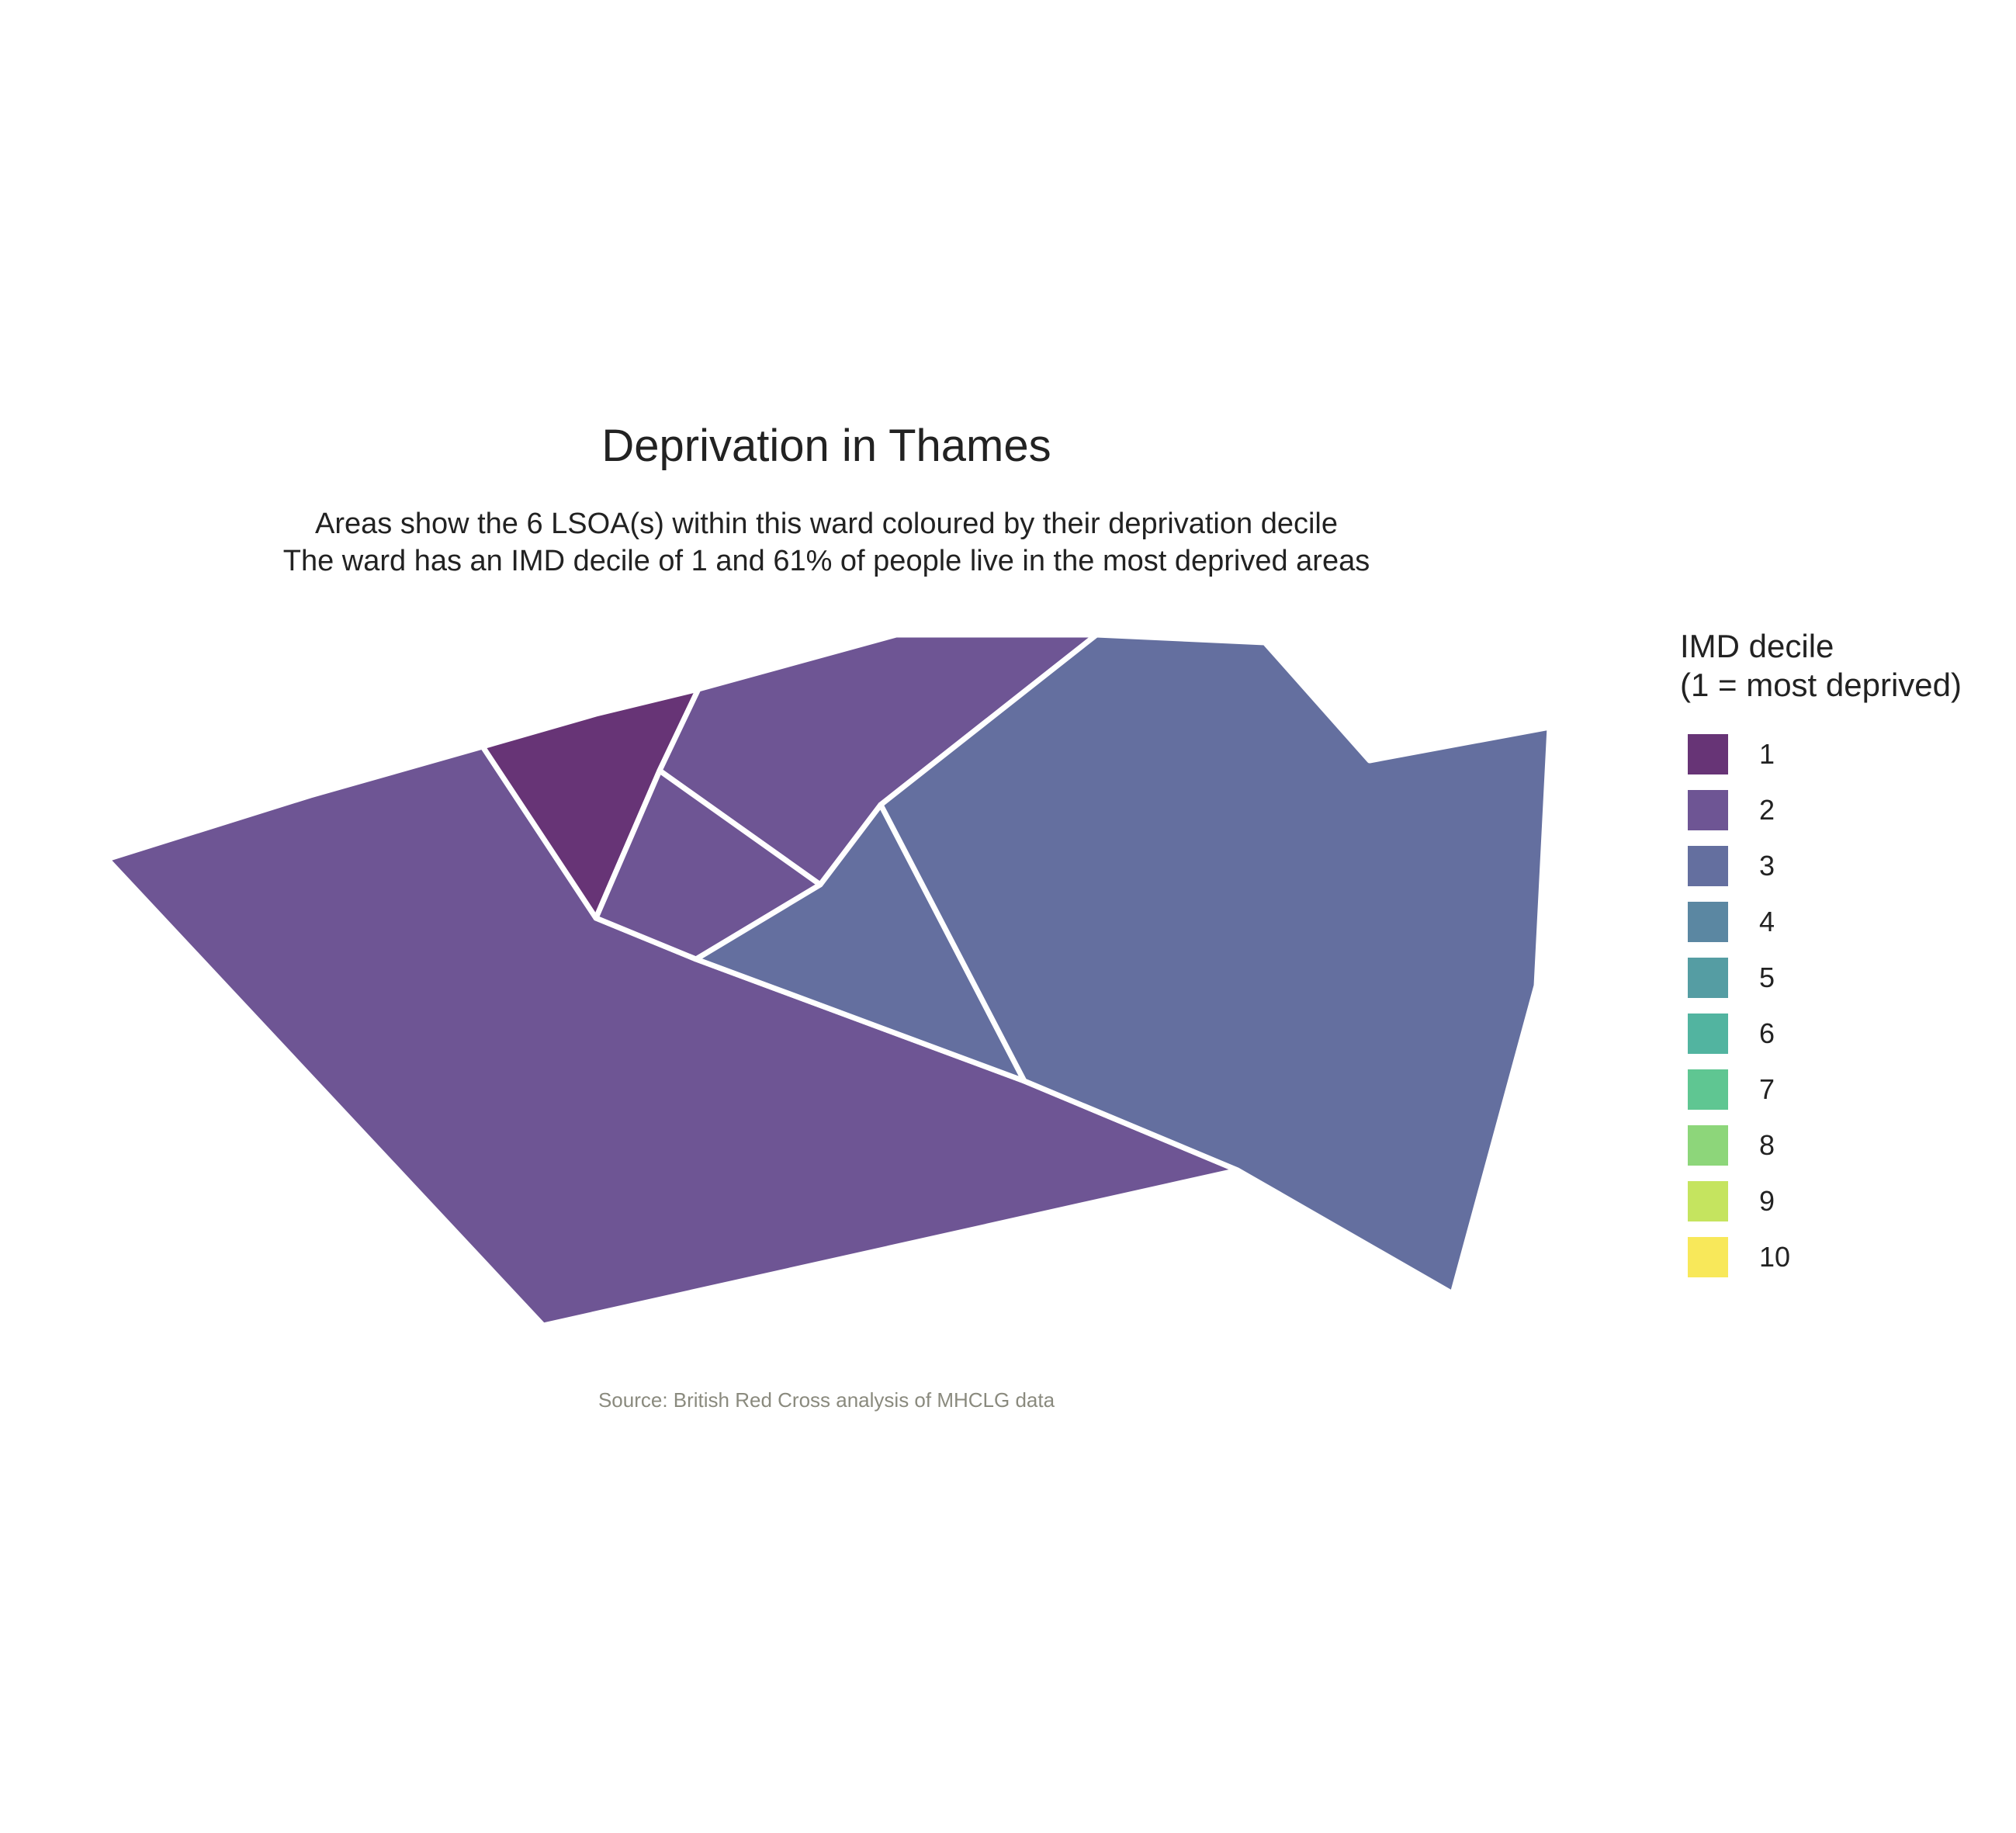  I want to click on legend-item: 2, so click(1847, 818).